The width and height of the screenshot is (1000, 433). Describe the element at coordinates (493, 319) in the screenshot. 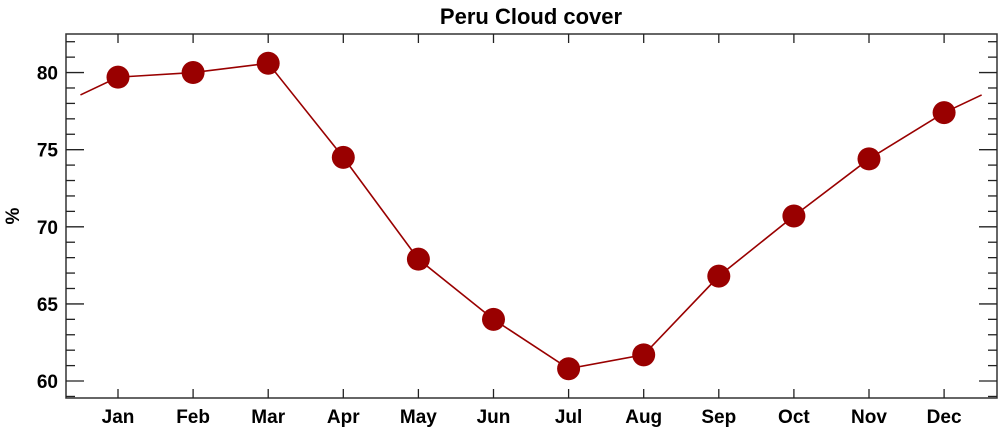

I see `data-point-jun` at that location.